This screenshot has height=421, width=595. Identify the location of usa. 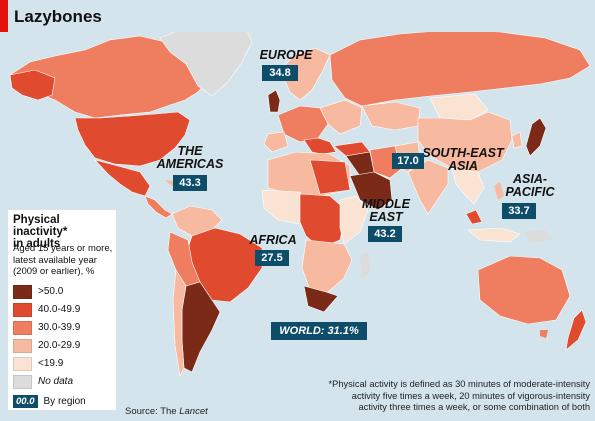
(132, 139).